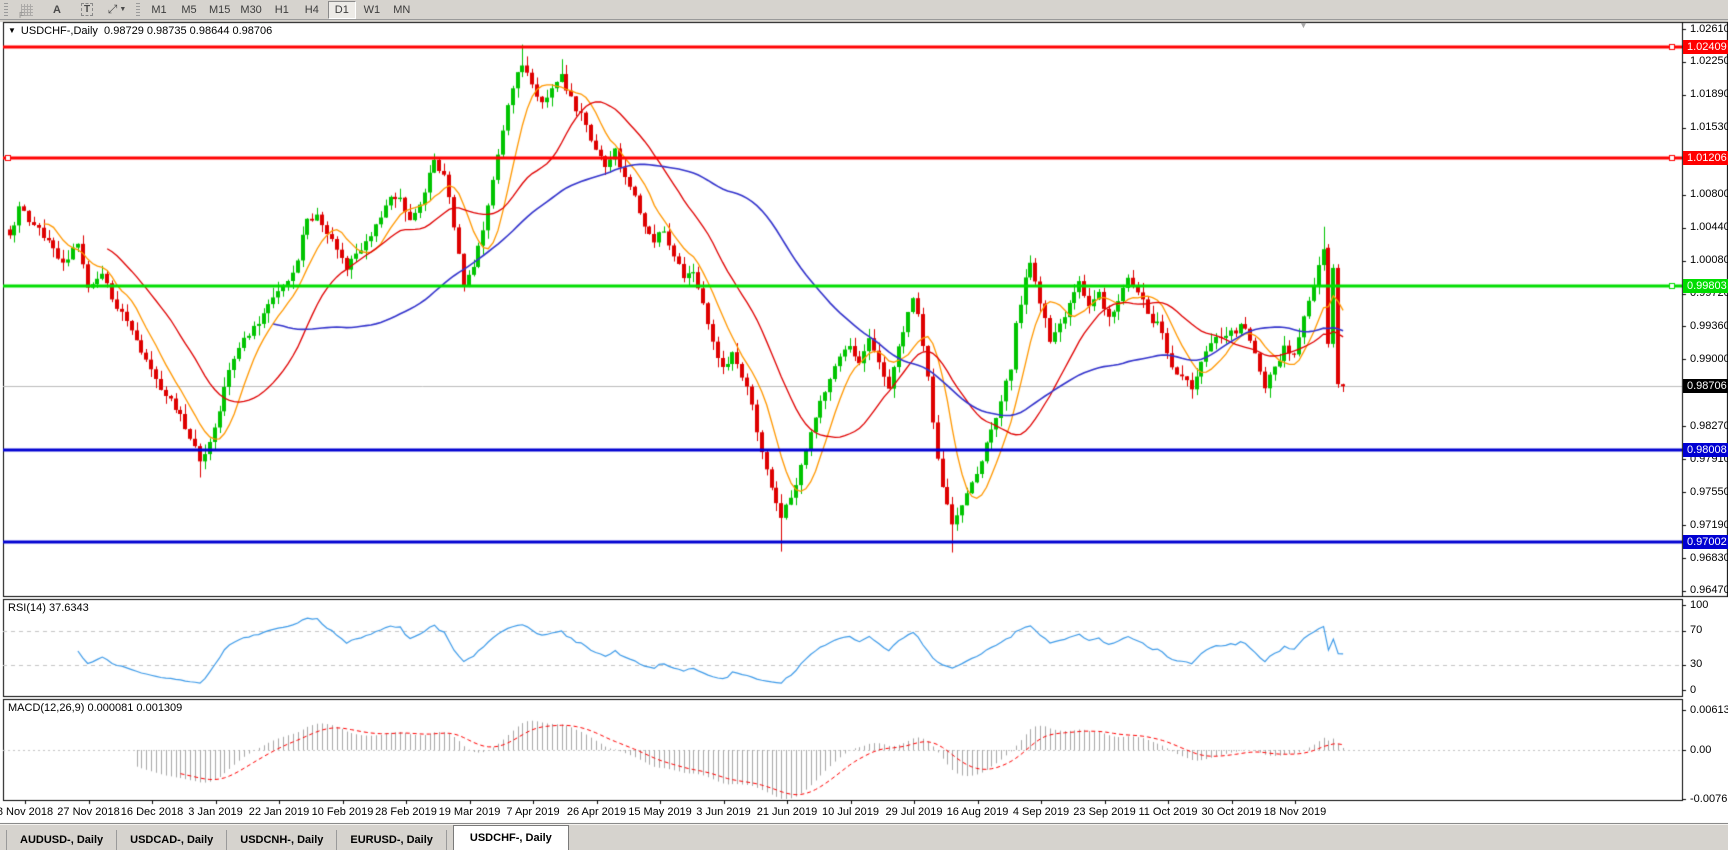 The height and width of the screenshot is (850, 1728). What do you see at coordinates (279, 812) in the screenshot?
I see `date-tick-label: 22 Jan 2019` at bounding box center [279, 812].